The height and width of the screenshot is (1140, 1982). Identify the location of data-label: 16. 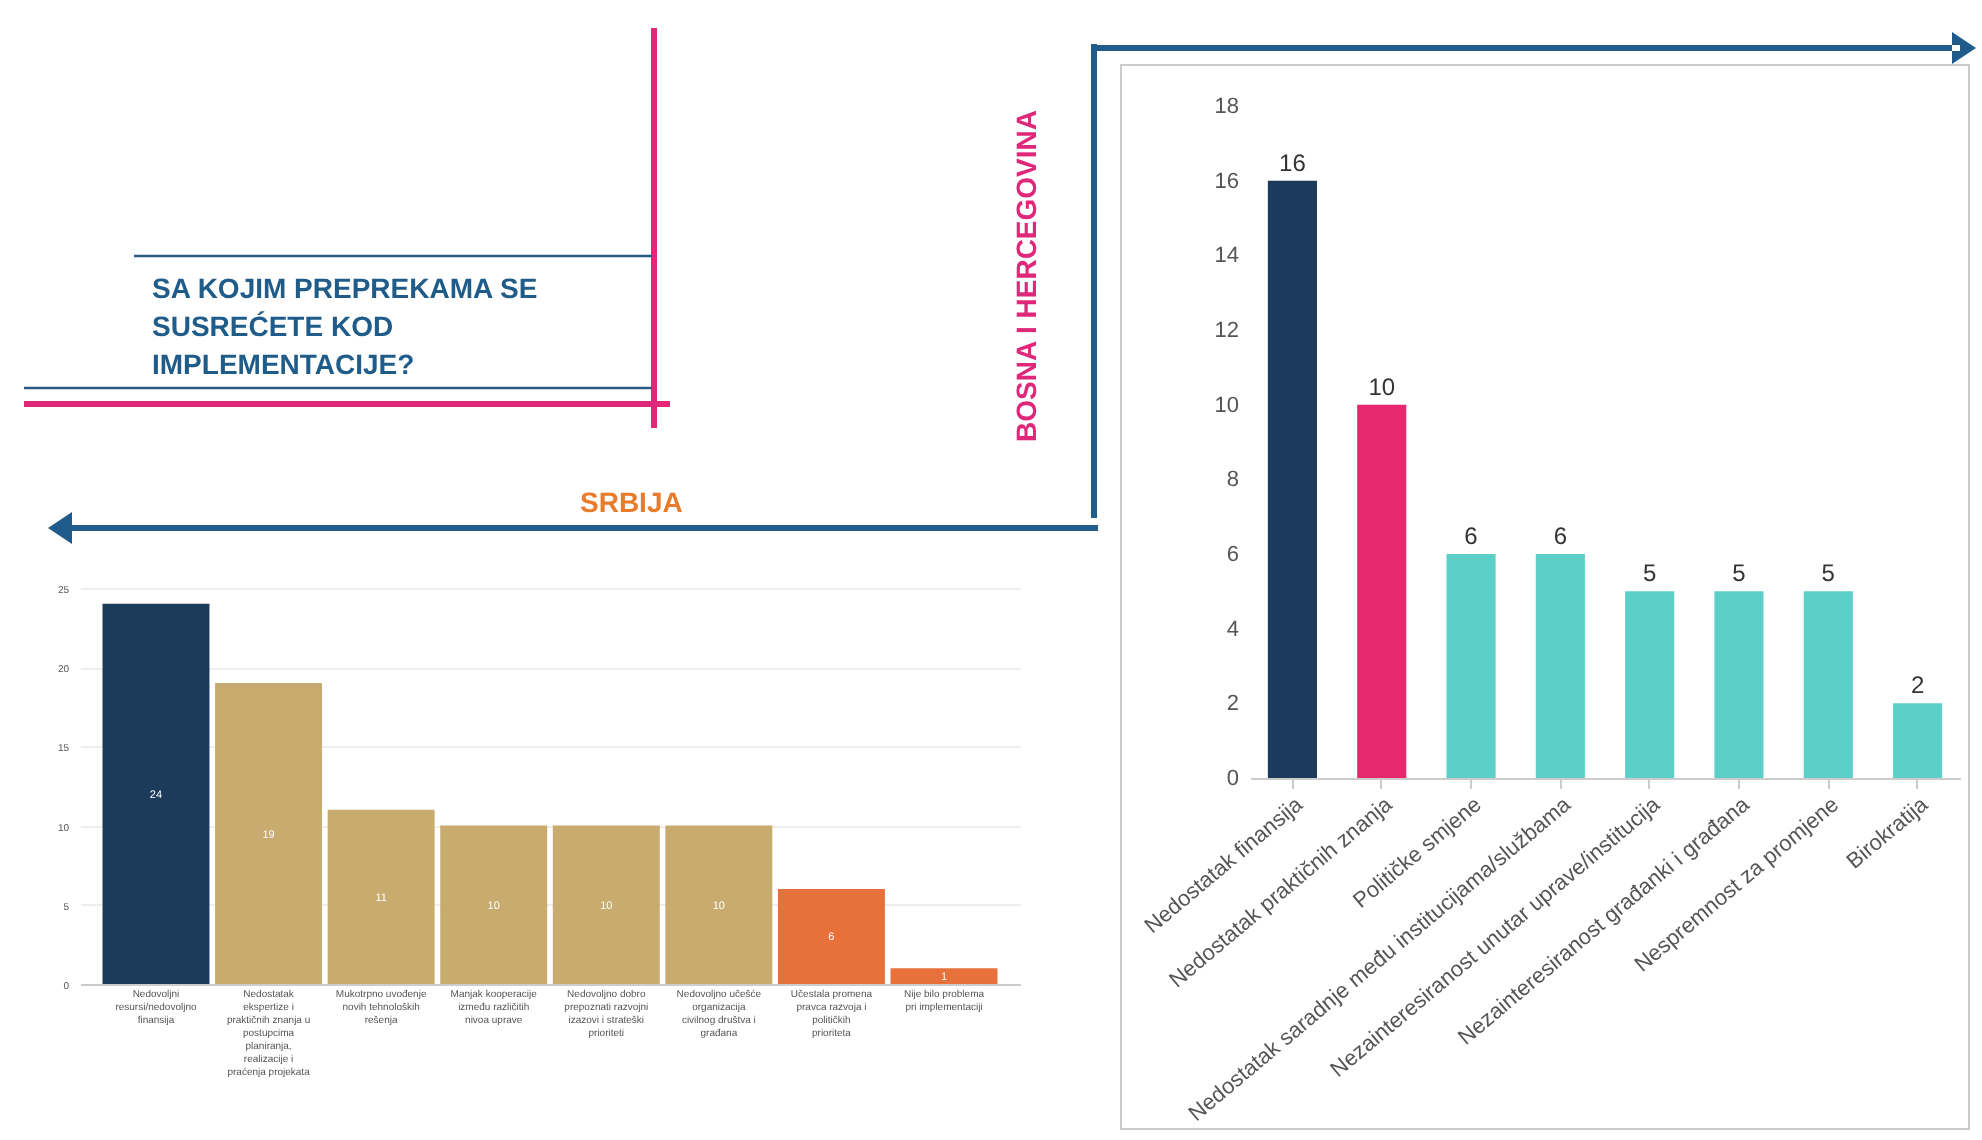
(1293, 162).